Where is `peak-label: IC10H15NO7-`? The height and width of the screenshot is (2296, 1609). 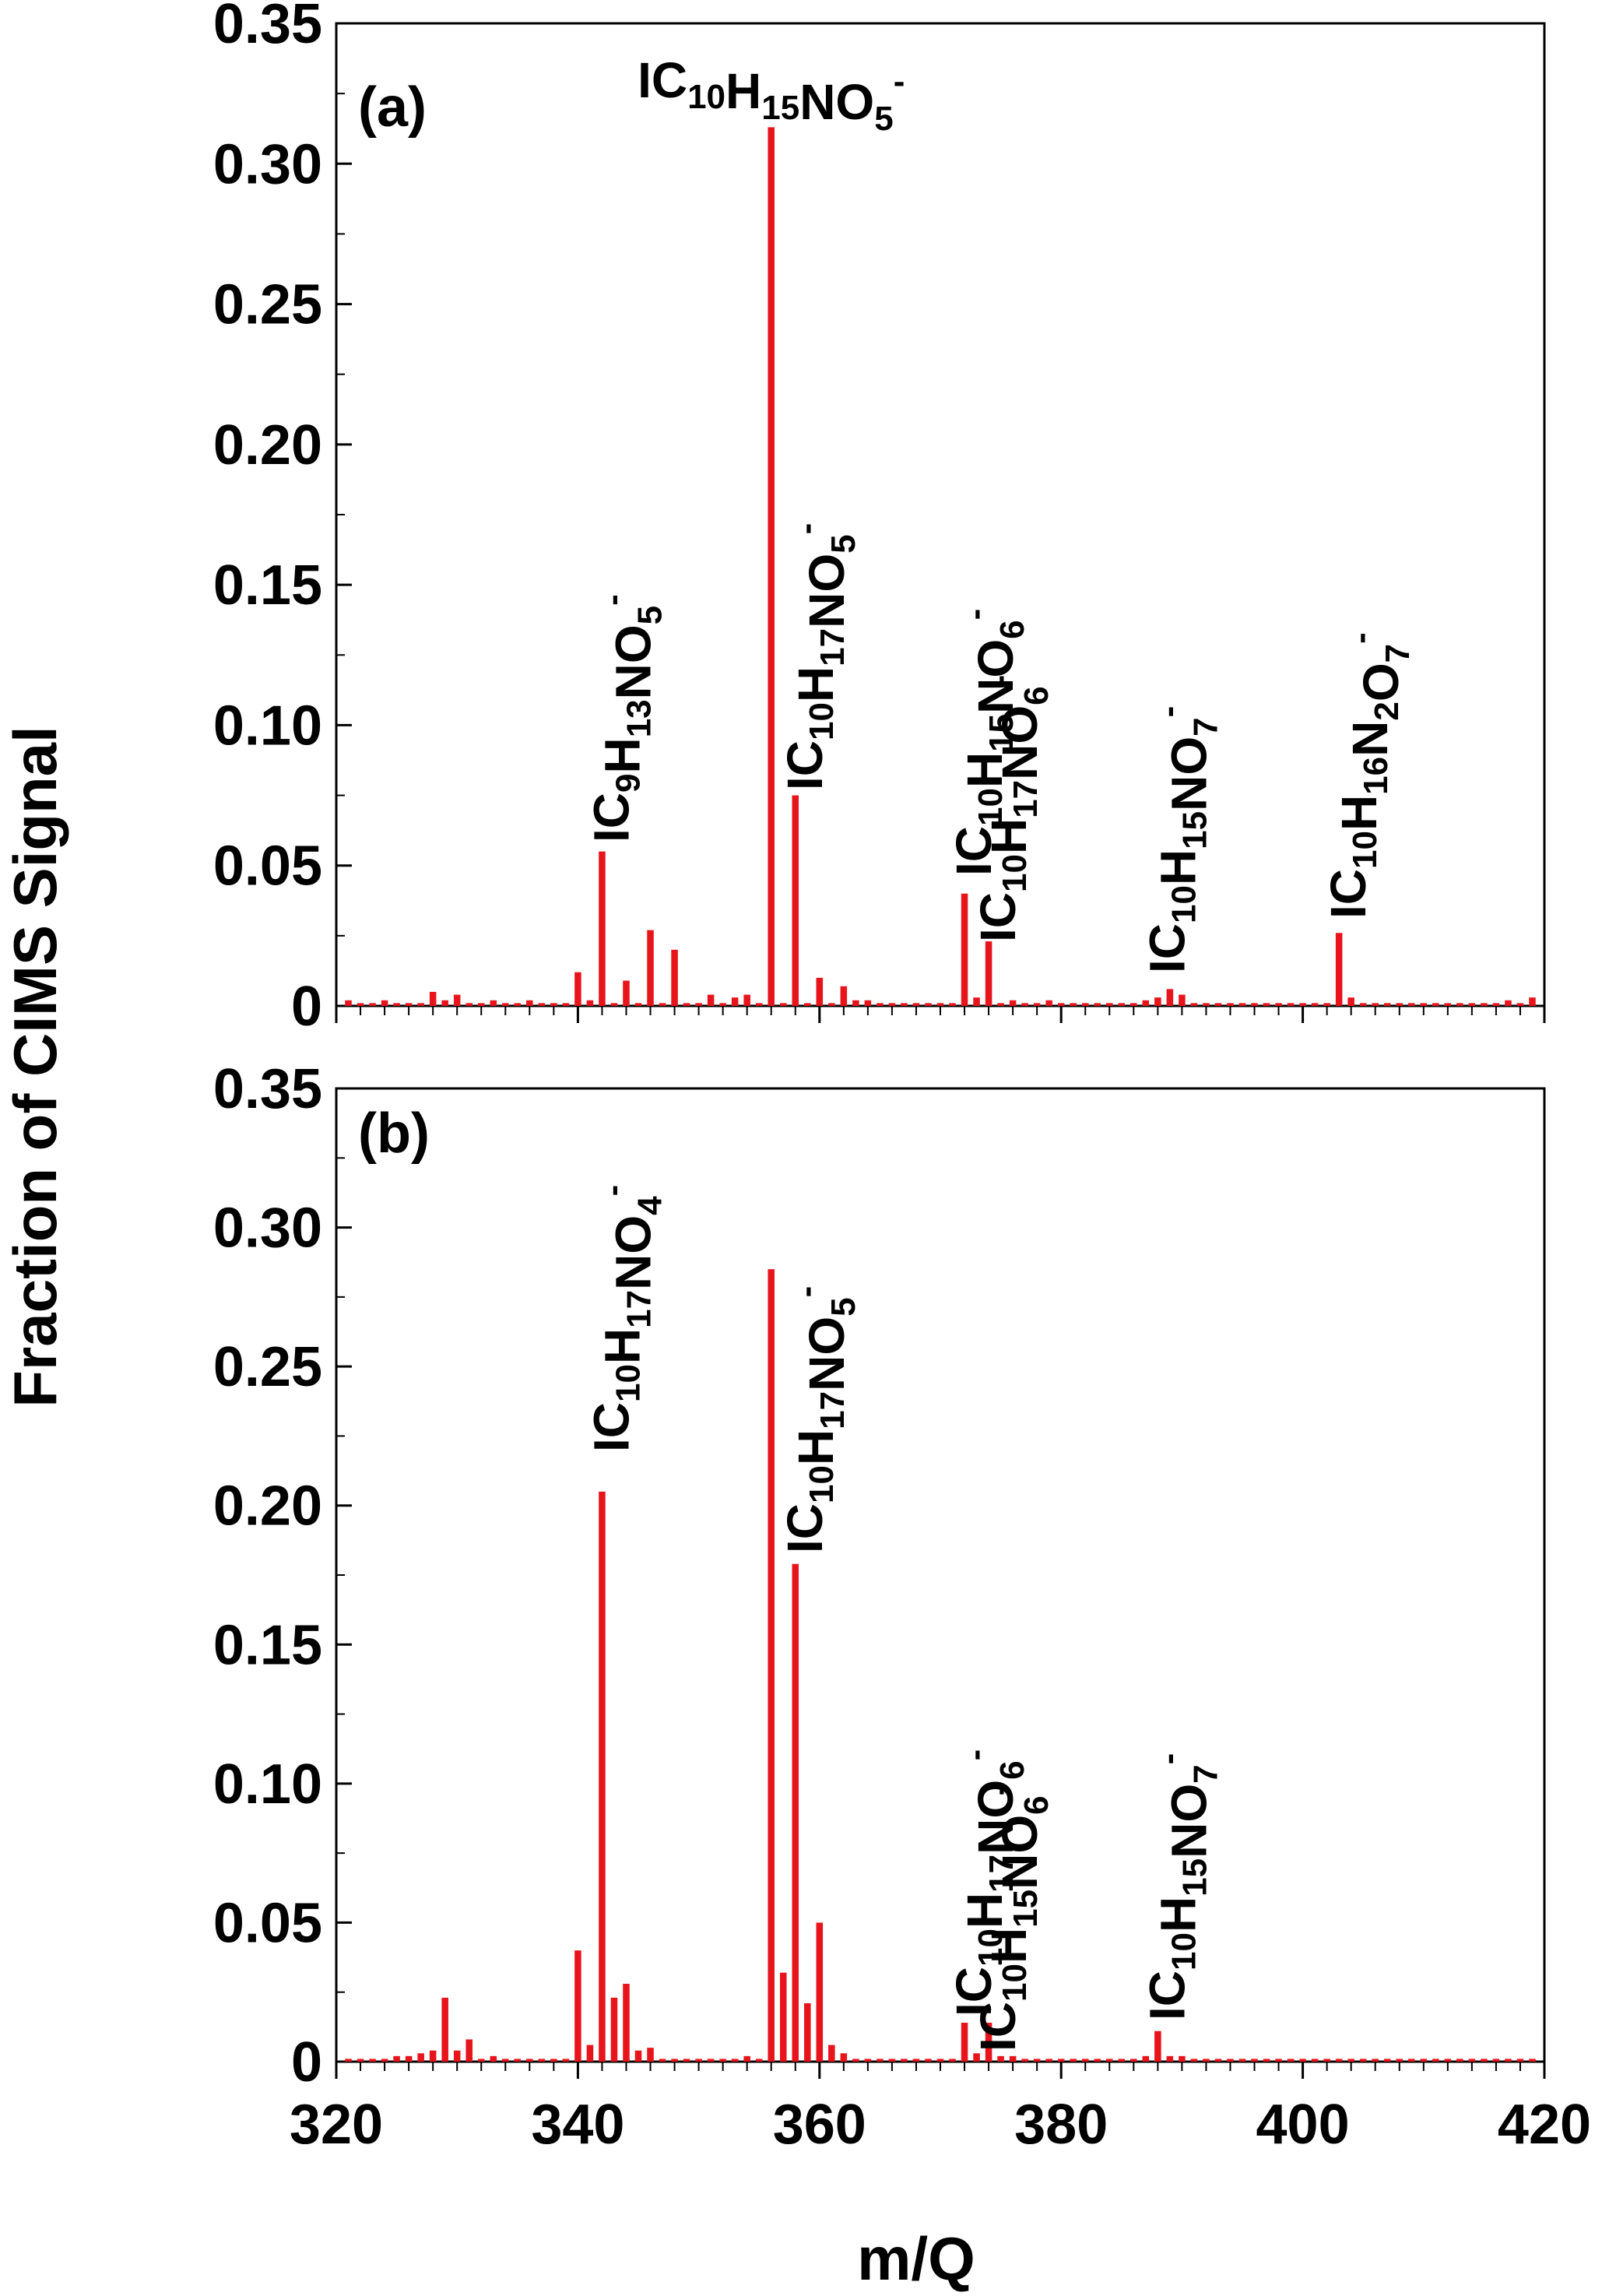 peak-label: IC10H15NO7- is located at coordinates (1181, 840).